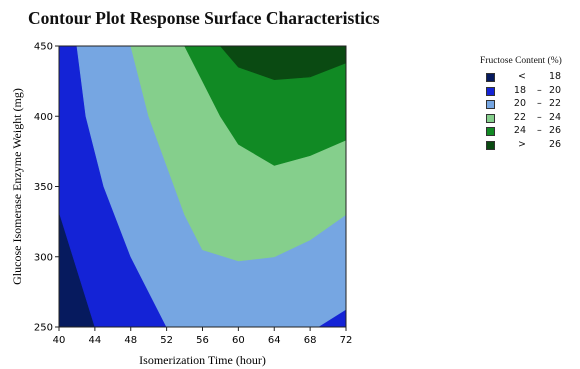 The image size is (580, 369). What do you see at coordinates (238, 340) in the screenshot?
I see `x-tick-label-5: 60` at bounding box center [238, 340].